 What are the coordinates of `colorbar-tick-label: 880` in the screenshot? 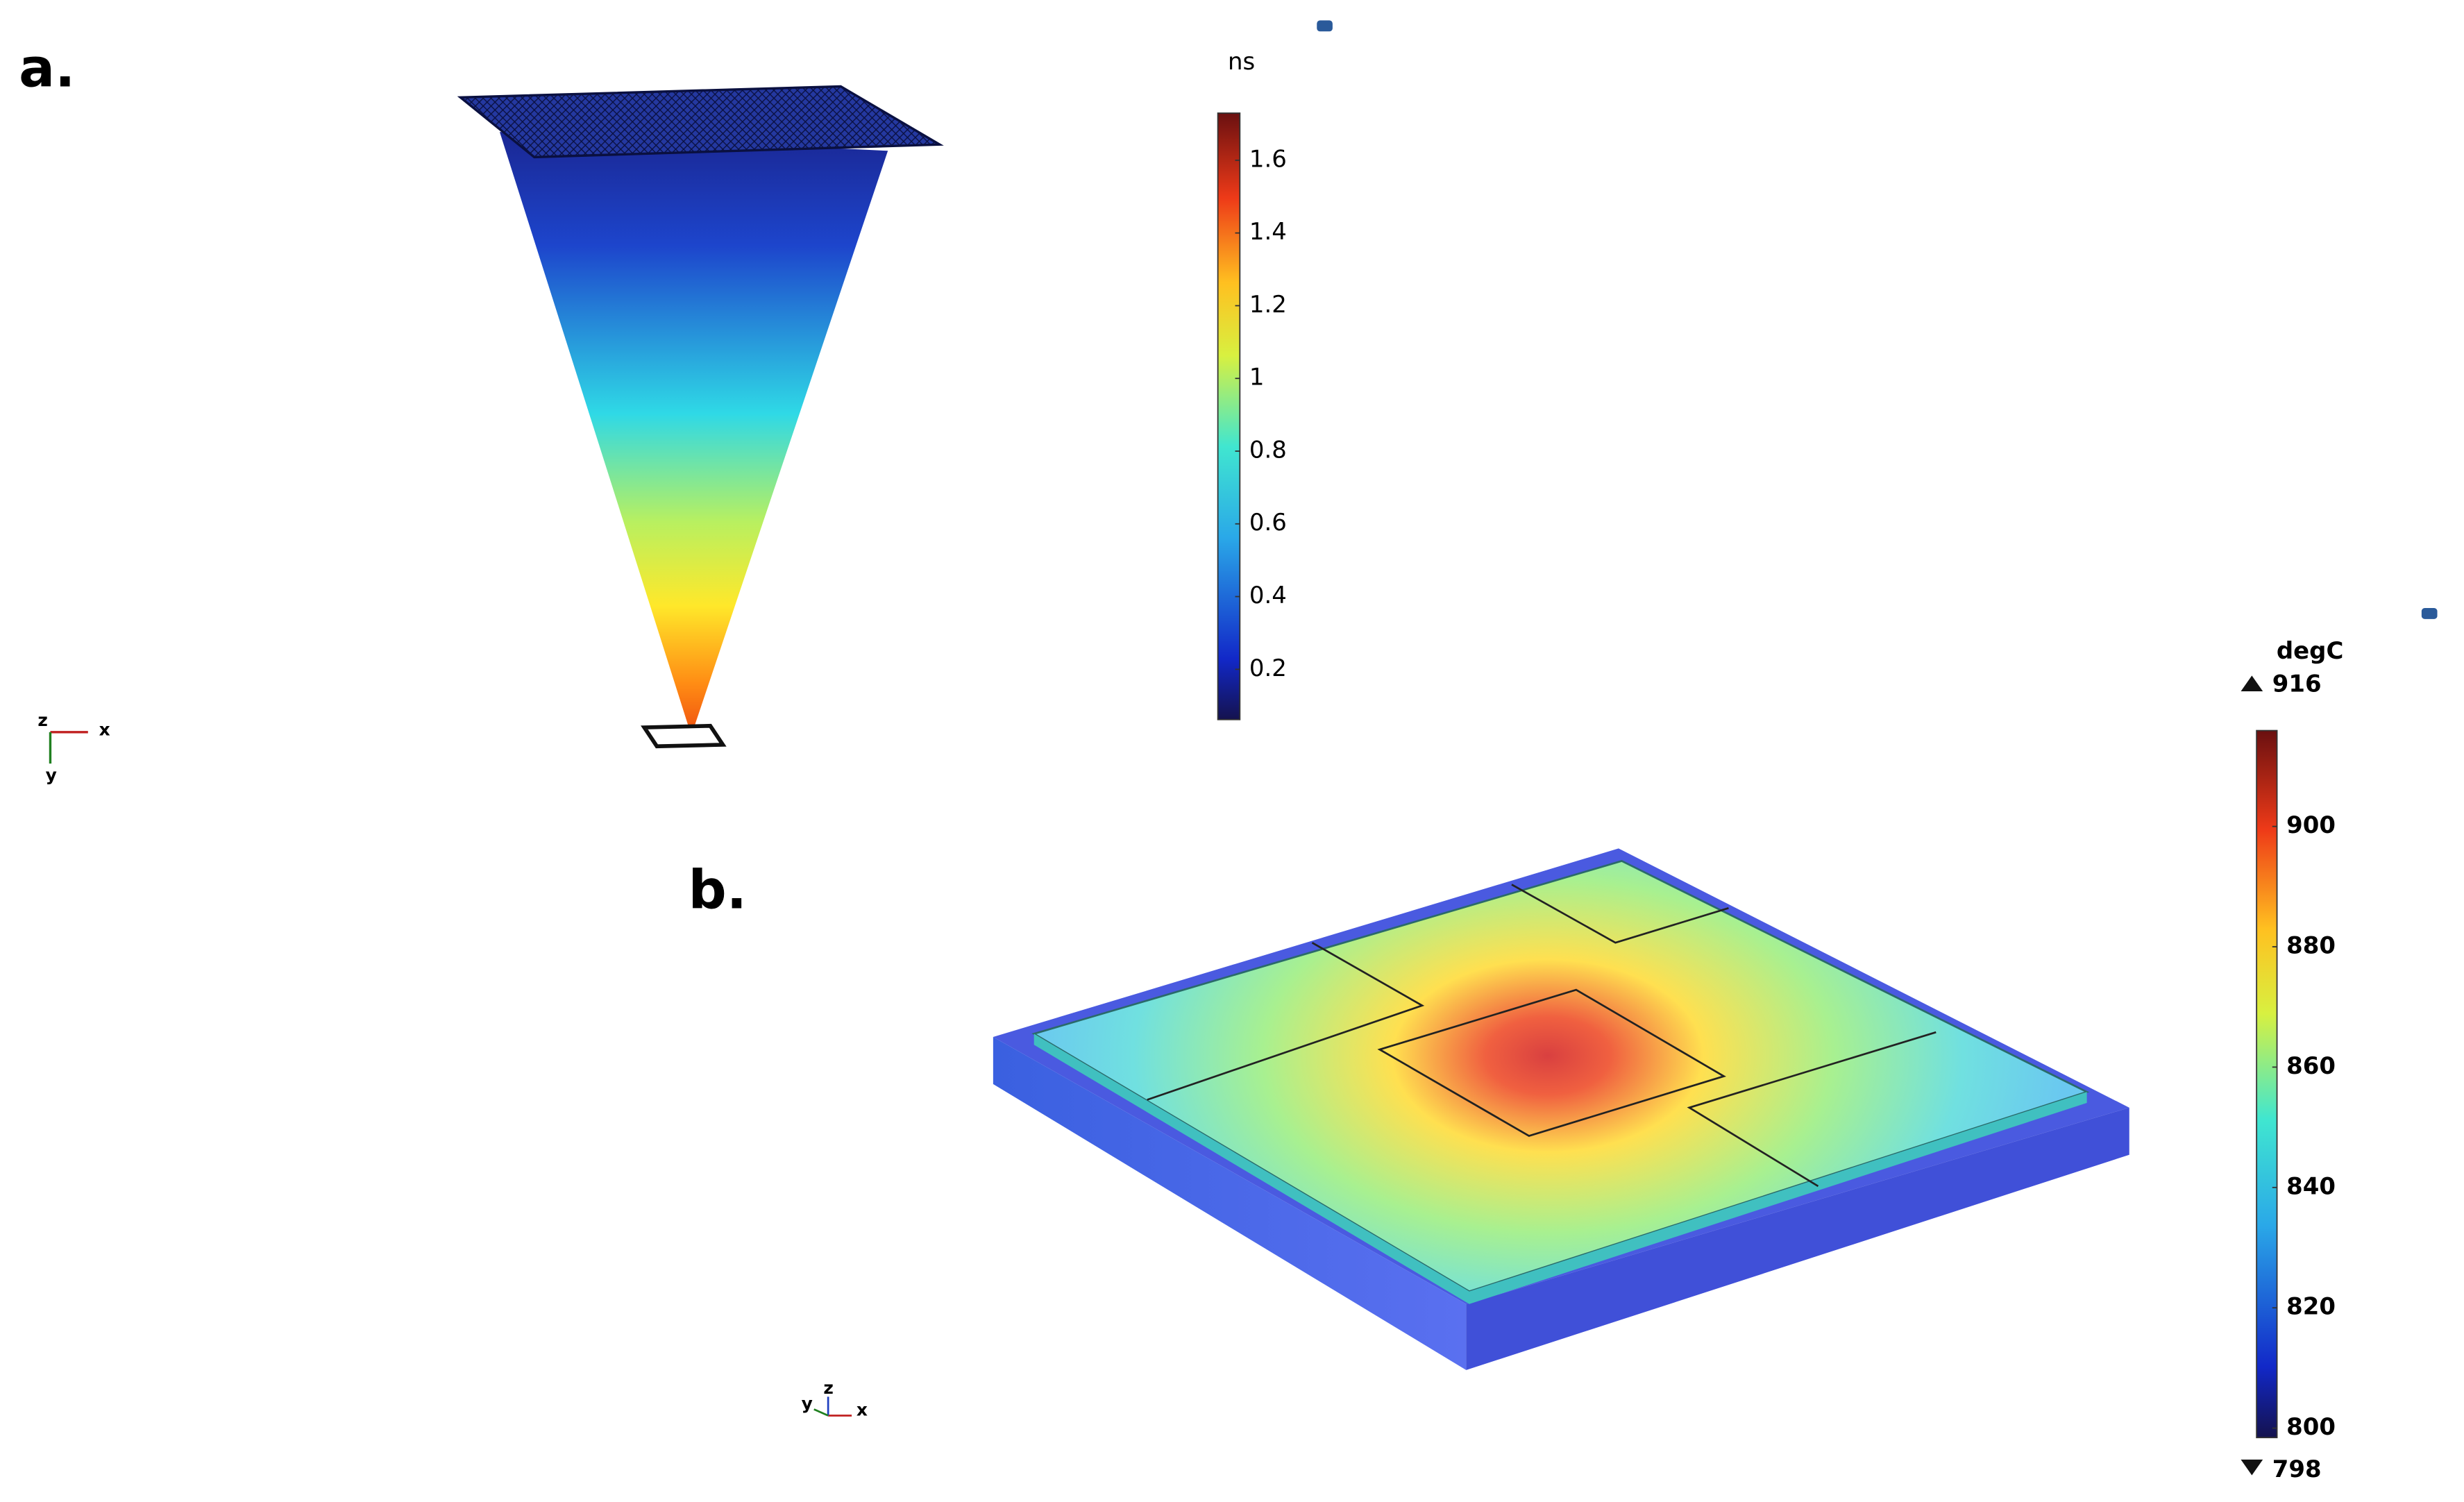 It's located at (2311, 946).